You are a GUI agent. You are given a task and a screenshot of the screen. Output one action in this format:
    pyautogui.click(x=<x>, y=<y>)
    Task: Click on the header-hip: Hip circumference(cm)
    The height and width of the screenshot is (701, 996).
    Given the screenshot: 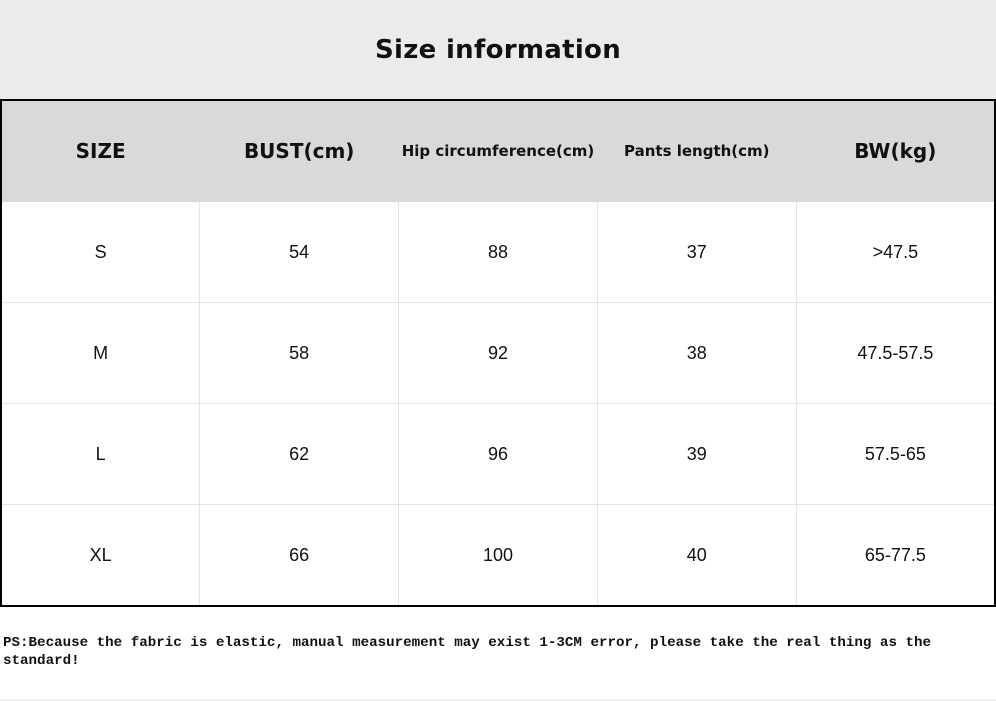 What is the action you would take?
    pyautogui.click(x=498, y=150)
    